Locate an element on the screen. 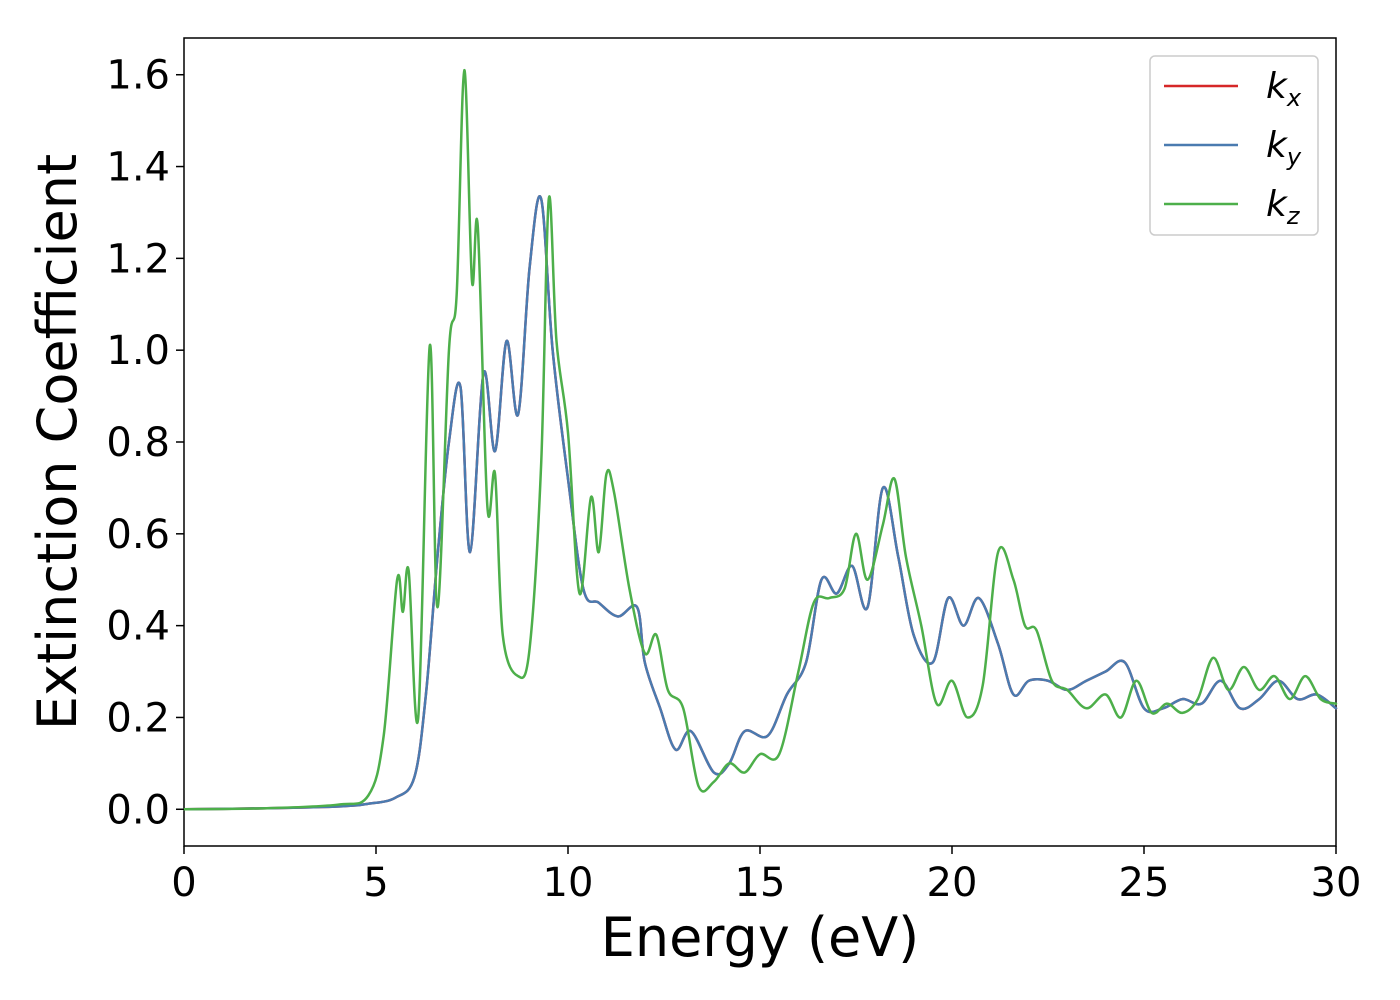  x-tick-label: 5 is located at coordinates (375, 883).